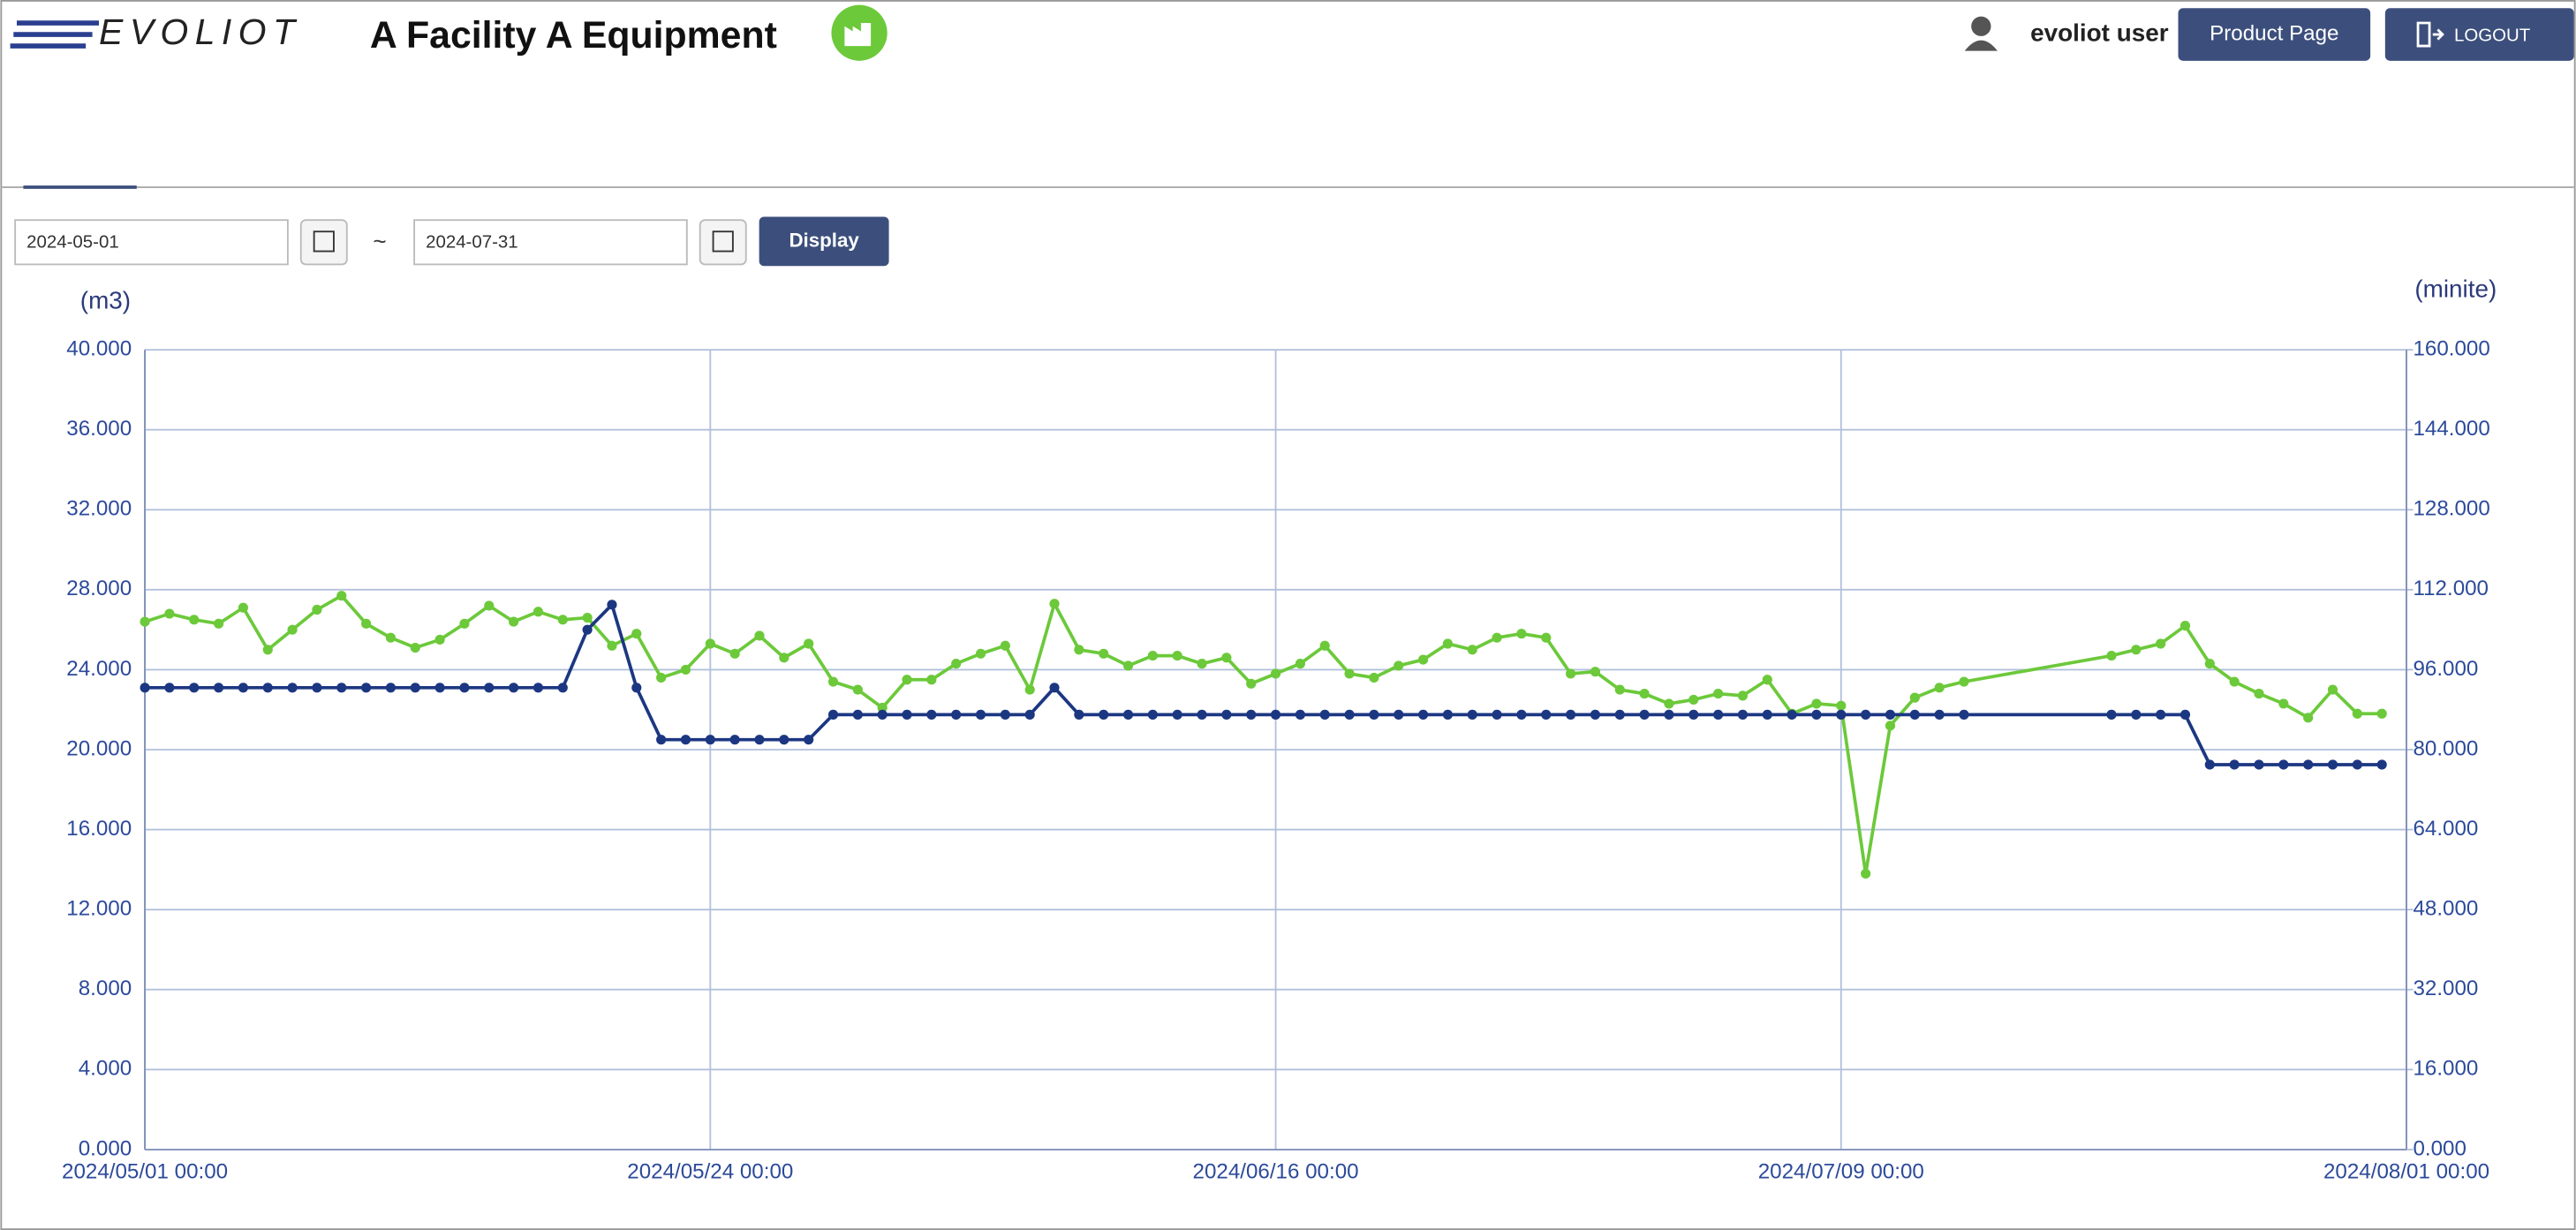 This screenshot has width=2576, height=1230. Describe the element at coordinates (2446, 1069) in the screenshot. I see `y2-tick-label: 16.000` at that location.